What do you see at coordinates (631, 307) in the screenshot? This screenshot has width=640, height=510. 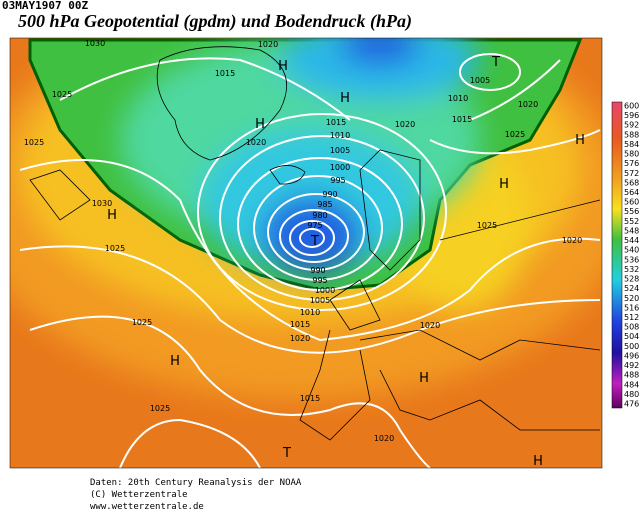 I see `colorbar-label: 516` at bounding box center [631, 307].